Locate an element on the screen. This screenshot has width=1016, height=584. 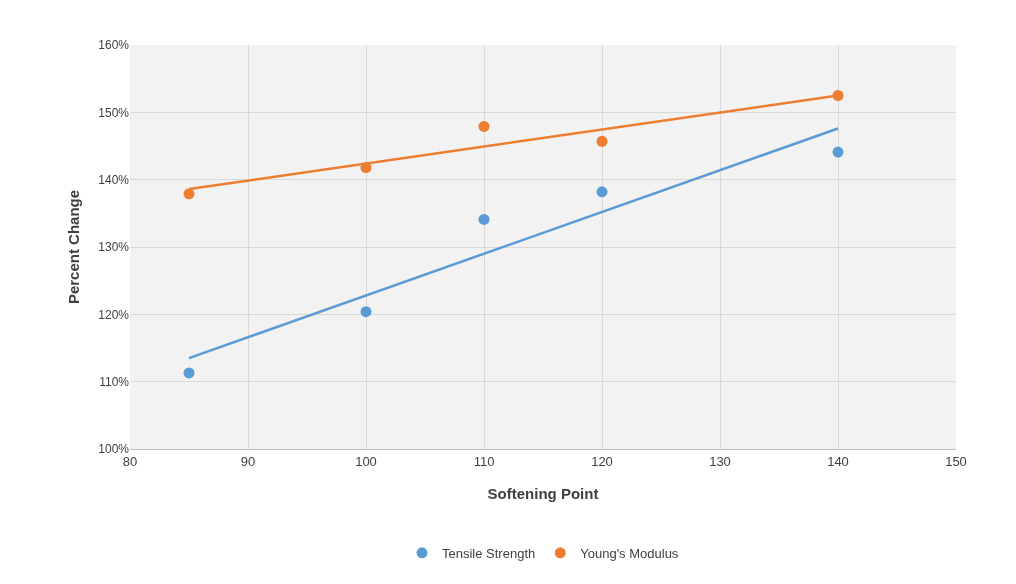
x-tick-label: 120 is located at coordinates (602, 461).